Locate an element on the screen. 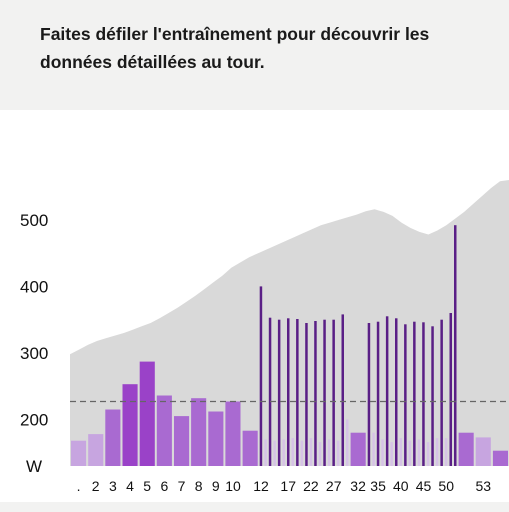  x-tick-label: 27 is located at coordinates (334, 486).